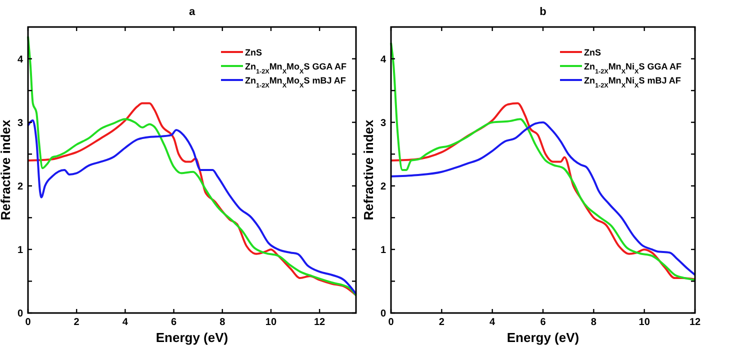  I want to click on legend-label: Zn$_{1-2X}$Mn$_{X}$Mo$_{X}$S GGA AF, so click(296, 68).